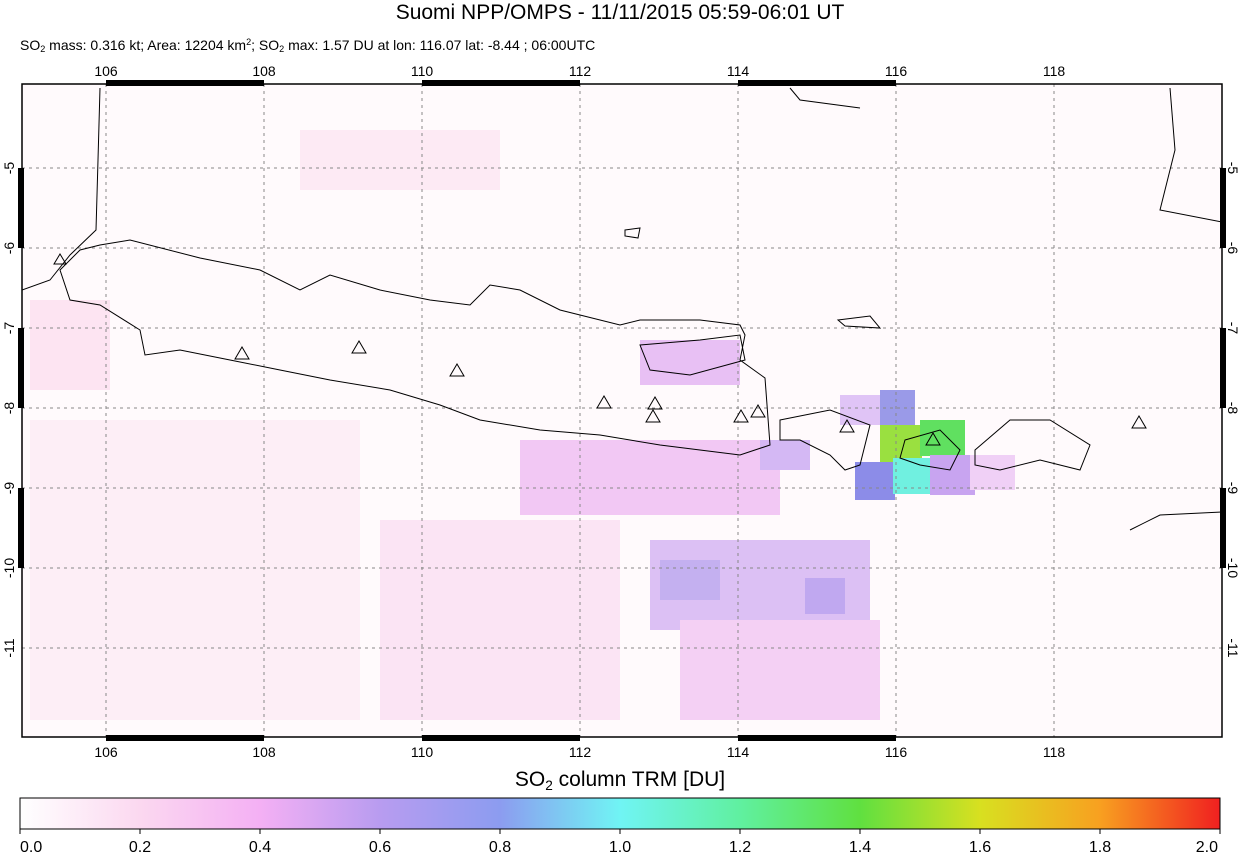 This screenshot has height=855, width=1239. Describe the element at coordinates (380, 847) in the screenshot. I see `colorbar-tick-label: 0.6` at that location.